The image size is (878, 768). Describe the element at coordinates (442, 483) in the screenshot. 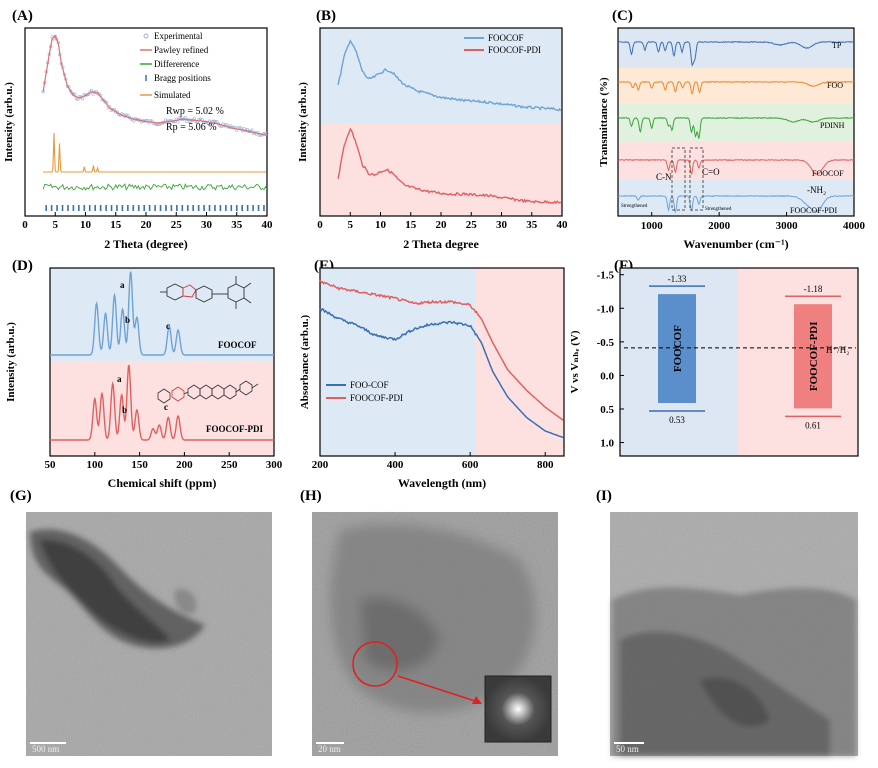

I see `x-axis-label: Wavelength (nm)` at that location.